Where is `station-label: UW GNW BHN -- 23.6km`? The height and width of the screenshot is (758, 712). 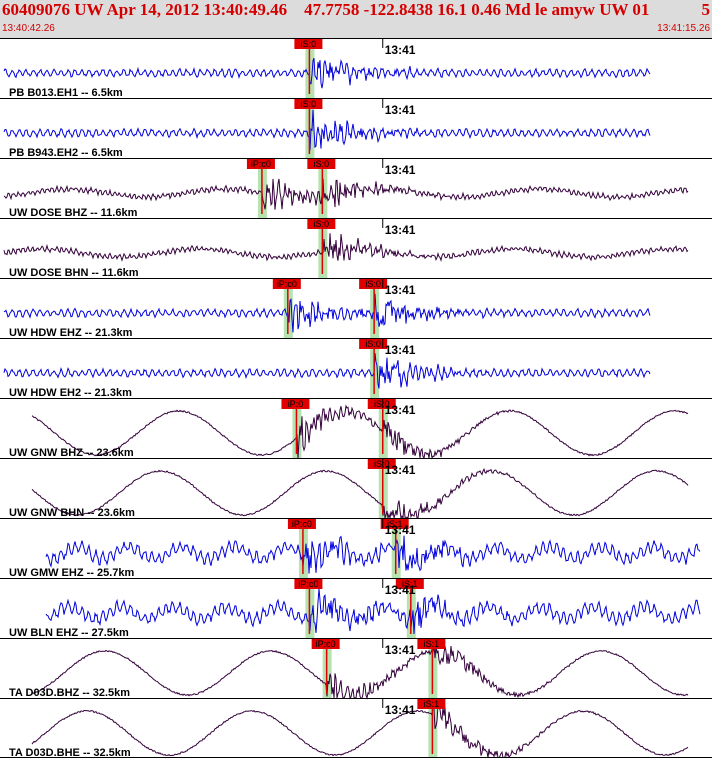 station-label: UW GNW BHN -- 23.6km is located at coordinates (72, 513).